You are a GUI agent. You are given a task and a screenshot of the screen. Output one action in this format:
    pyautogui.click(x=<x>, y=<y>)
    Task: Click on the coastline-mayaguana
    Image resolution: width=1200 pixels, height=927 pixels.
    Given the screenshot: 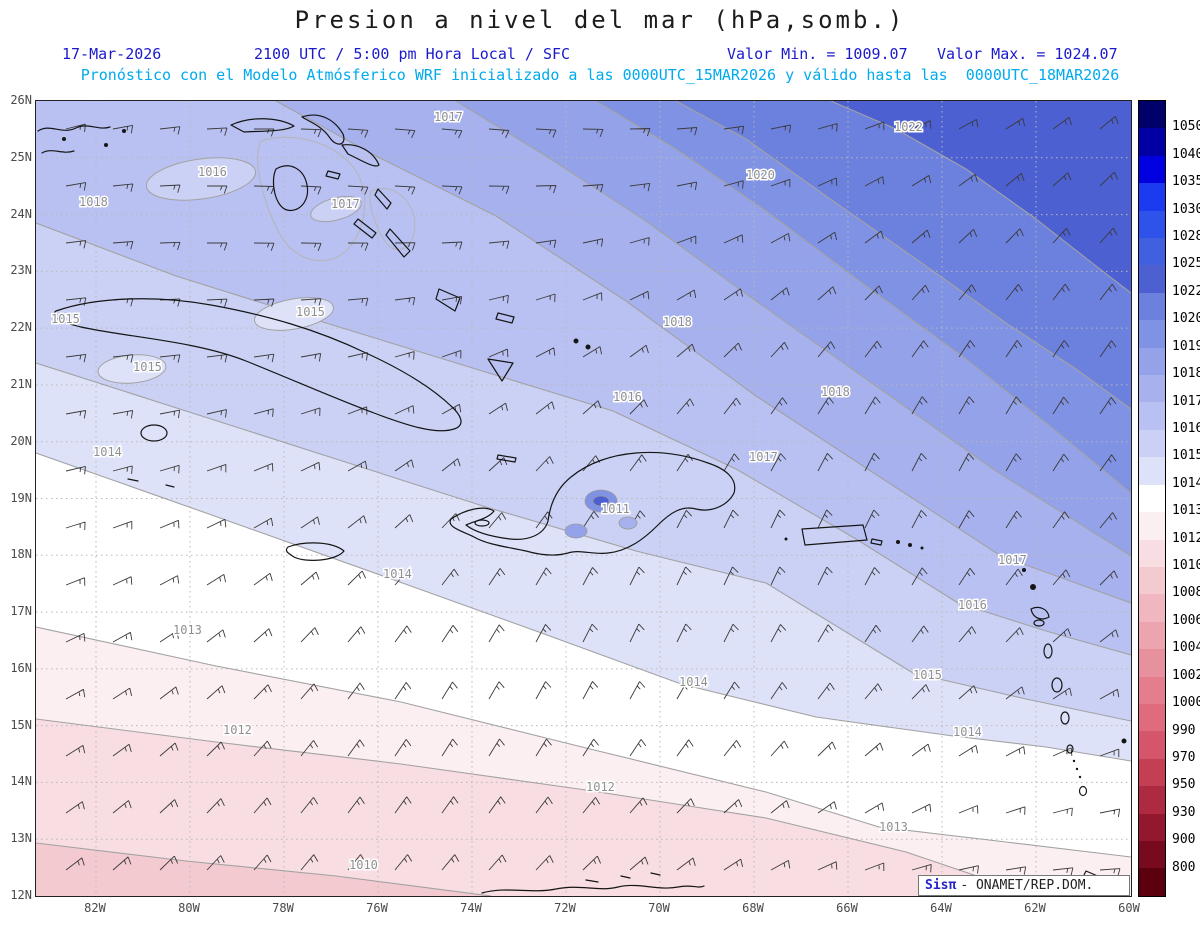 What is the action you would take?
    pyautogui.click(x=505, y=318)
    